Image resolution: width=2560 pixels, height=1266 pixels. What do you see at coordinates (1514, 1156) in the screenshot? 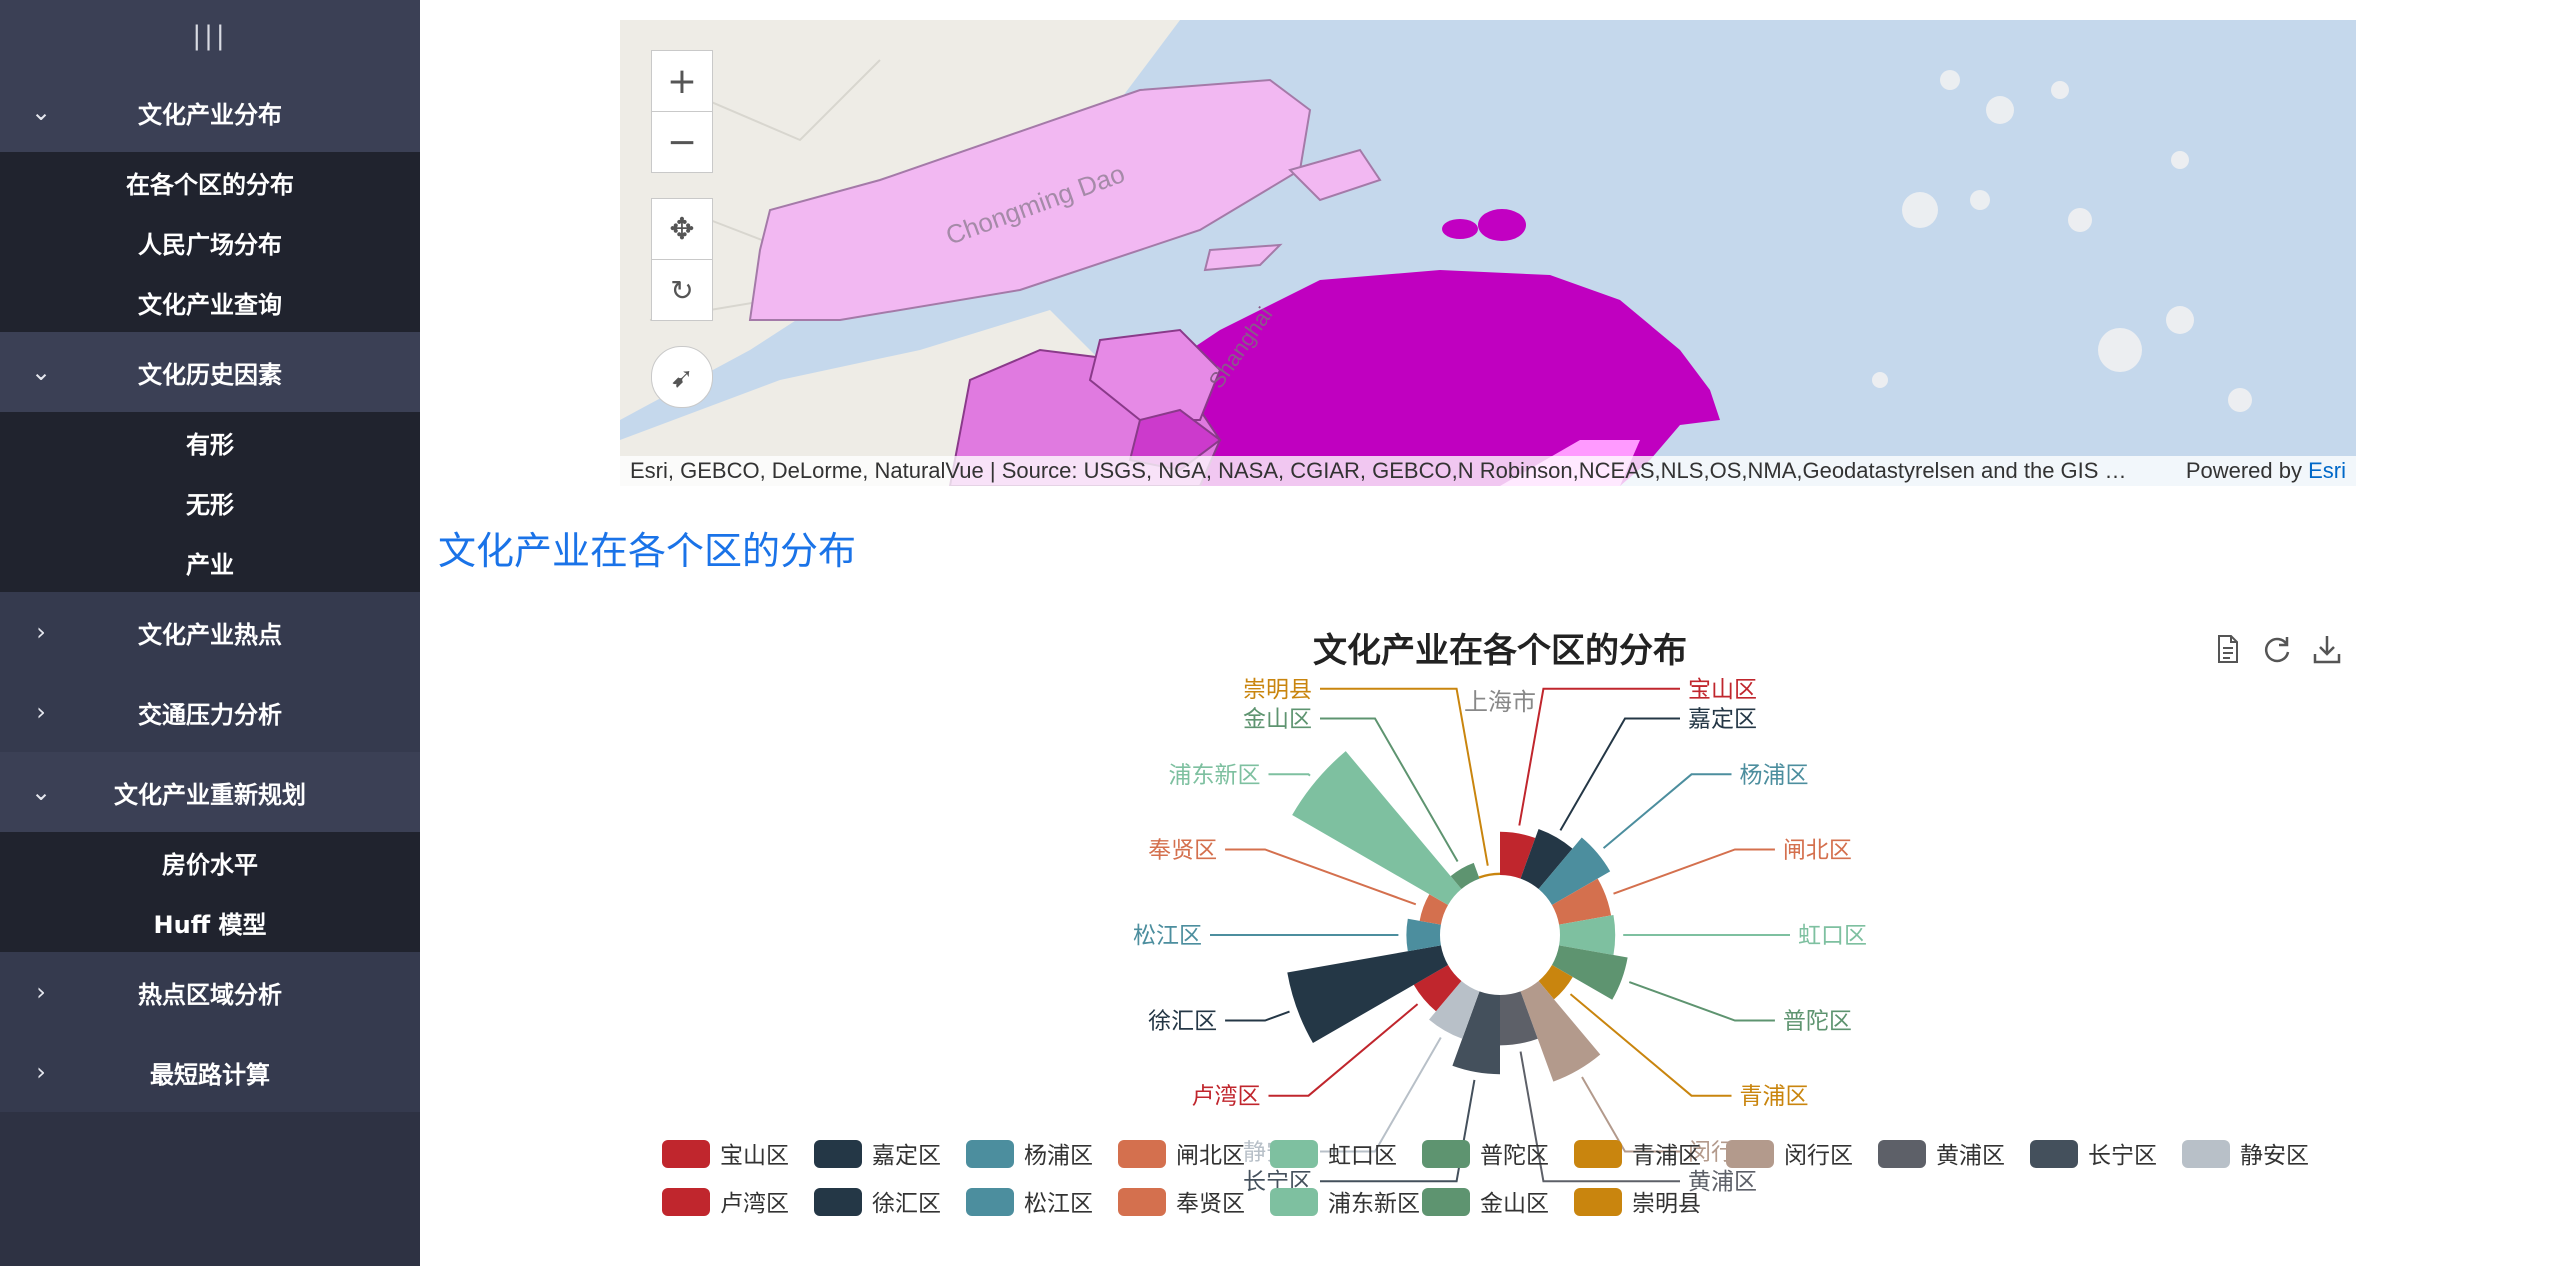
I see `legend-item: 普陀区` at bounding box center [1514, 1156].